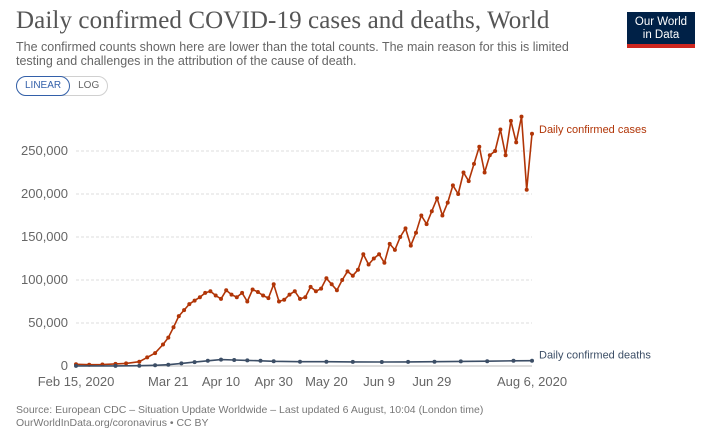  I want to click on x-tick-label: Apr 10, so click(221, 381).